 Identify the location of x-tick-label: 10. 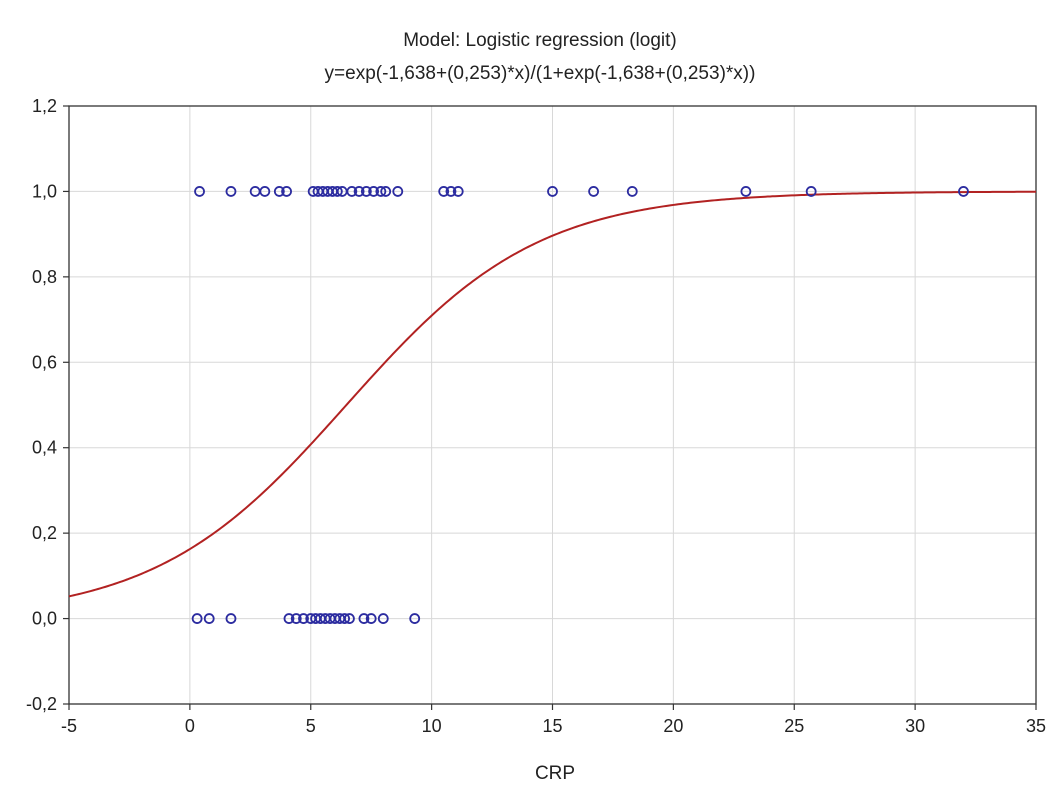
(432, 726).